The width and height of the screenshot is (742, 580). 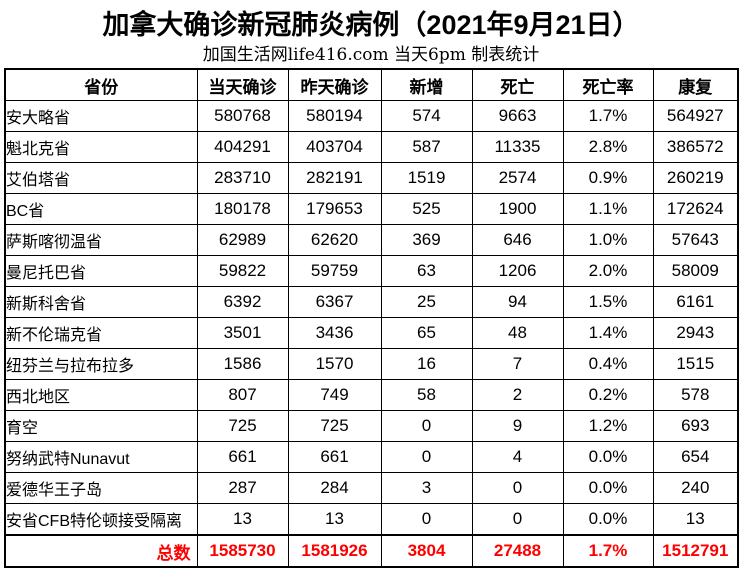 What do you see at coordinates (101, 209) in the screenshot?
I see `province-name-cell: BC省` at bounding box center [101, 209].